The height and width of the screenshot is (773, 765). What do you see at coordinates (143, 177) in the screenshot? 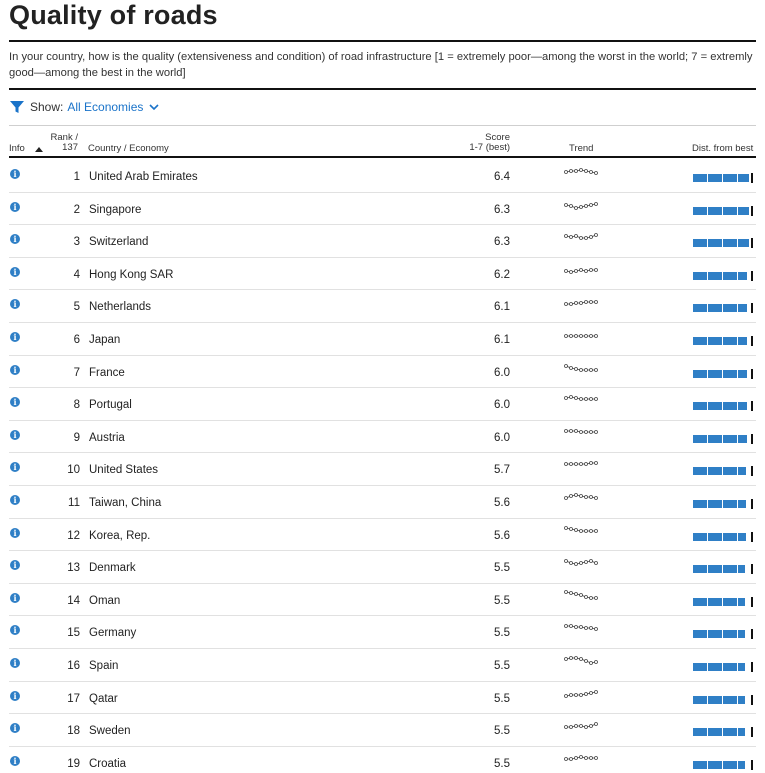
I see `row-country: United Arab Emirates` at bounding box center [143, 177].